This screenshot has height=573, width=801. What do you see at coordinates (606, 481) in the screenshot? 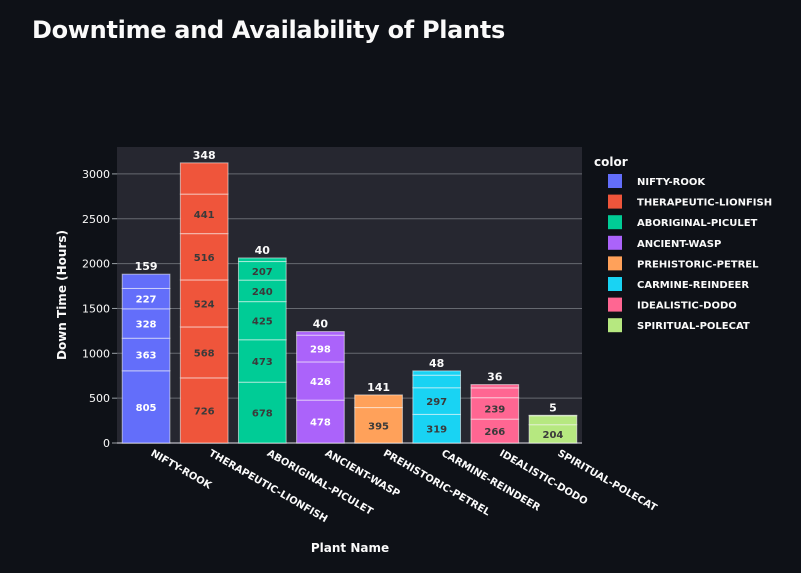
I see `x-tick-label: SPIRITUAL-POLECAT` at bounding box center [606, 481].